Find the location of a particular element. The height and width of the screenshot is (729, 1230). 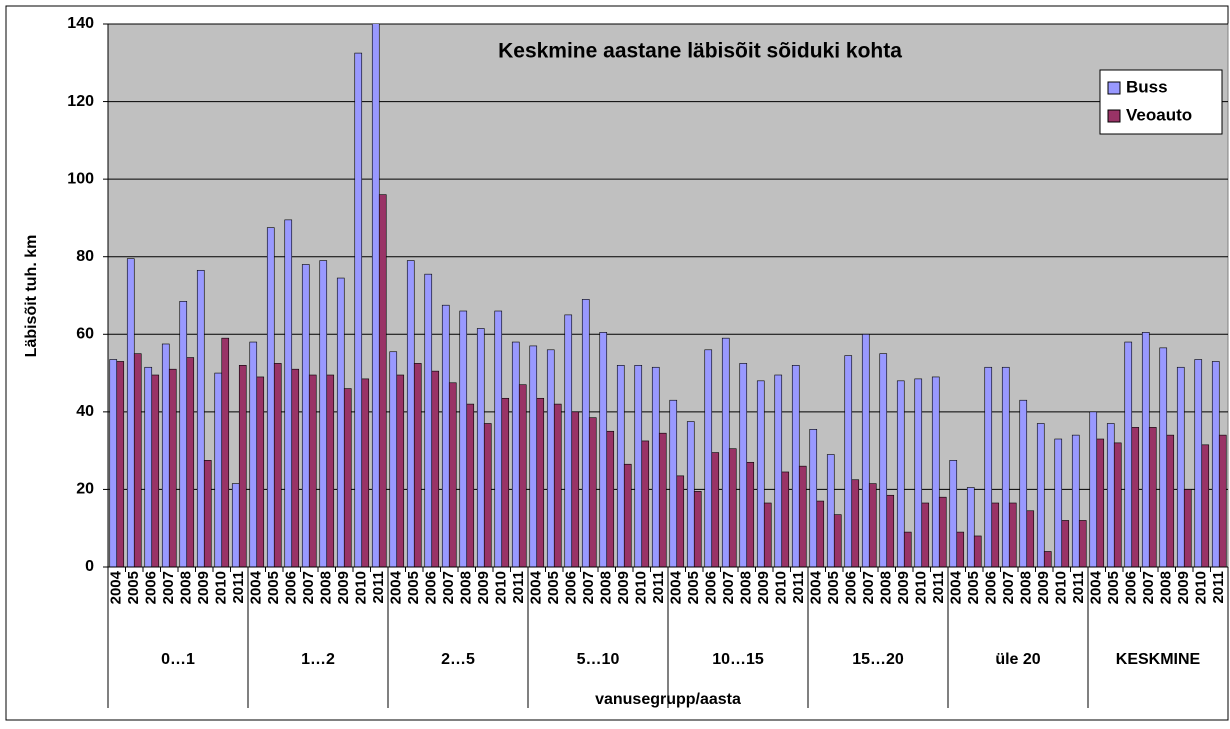

legend-label: Veoauto is located at coordinates (1159, 114).